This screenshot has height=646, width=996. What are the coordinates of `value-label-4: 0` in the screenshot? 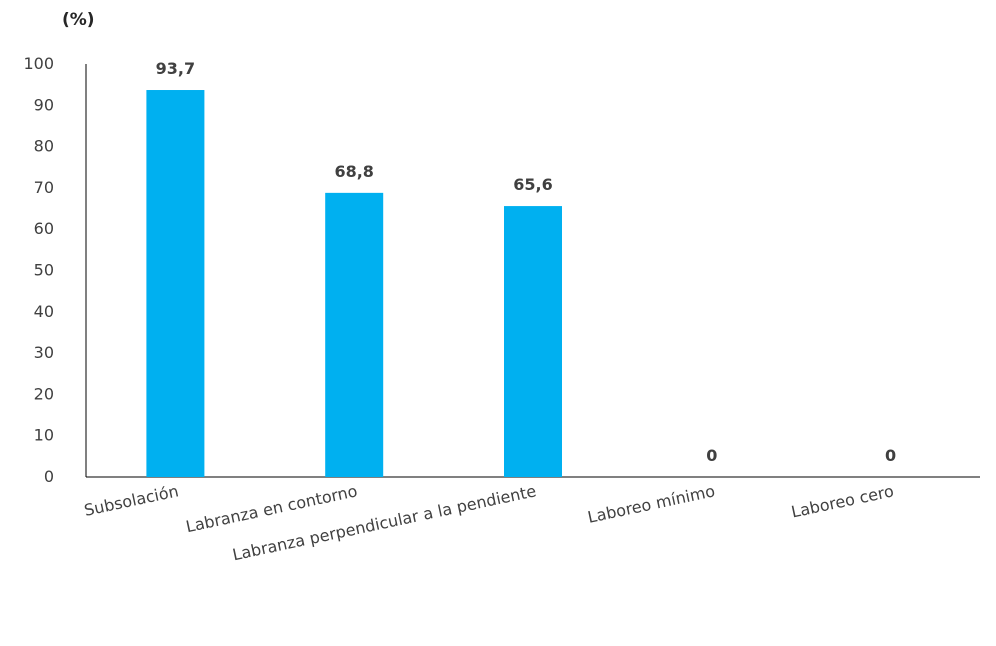 It's located at (711, 455).